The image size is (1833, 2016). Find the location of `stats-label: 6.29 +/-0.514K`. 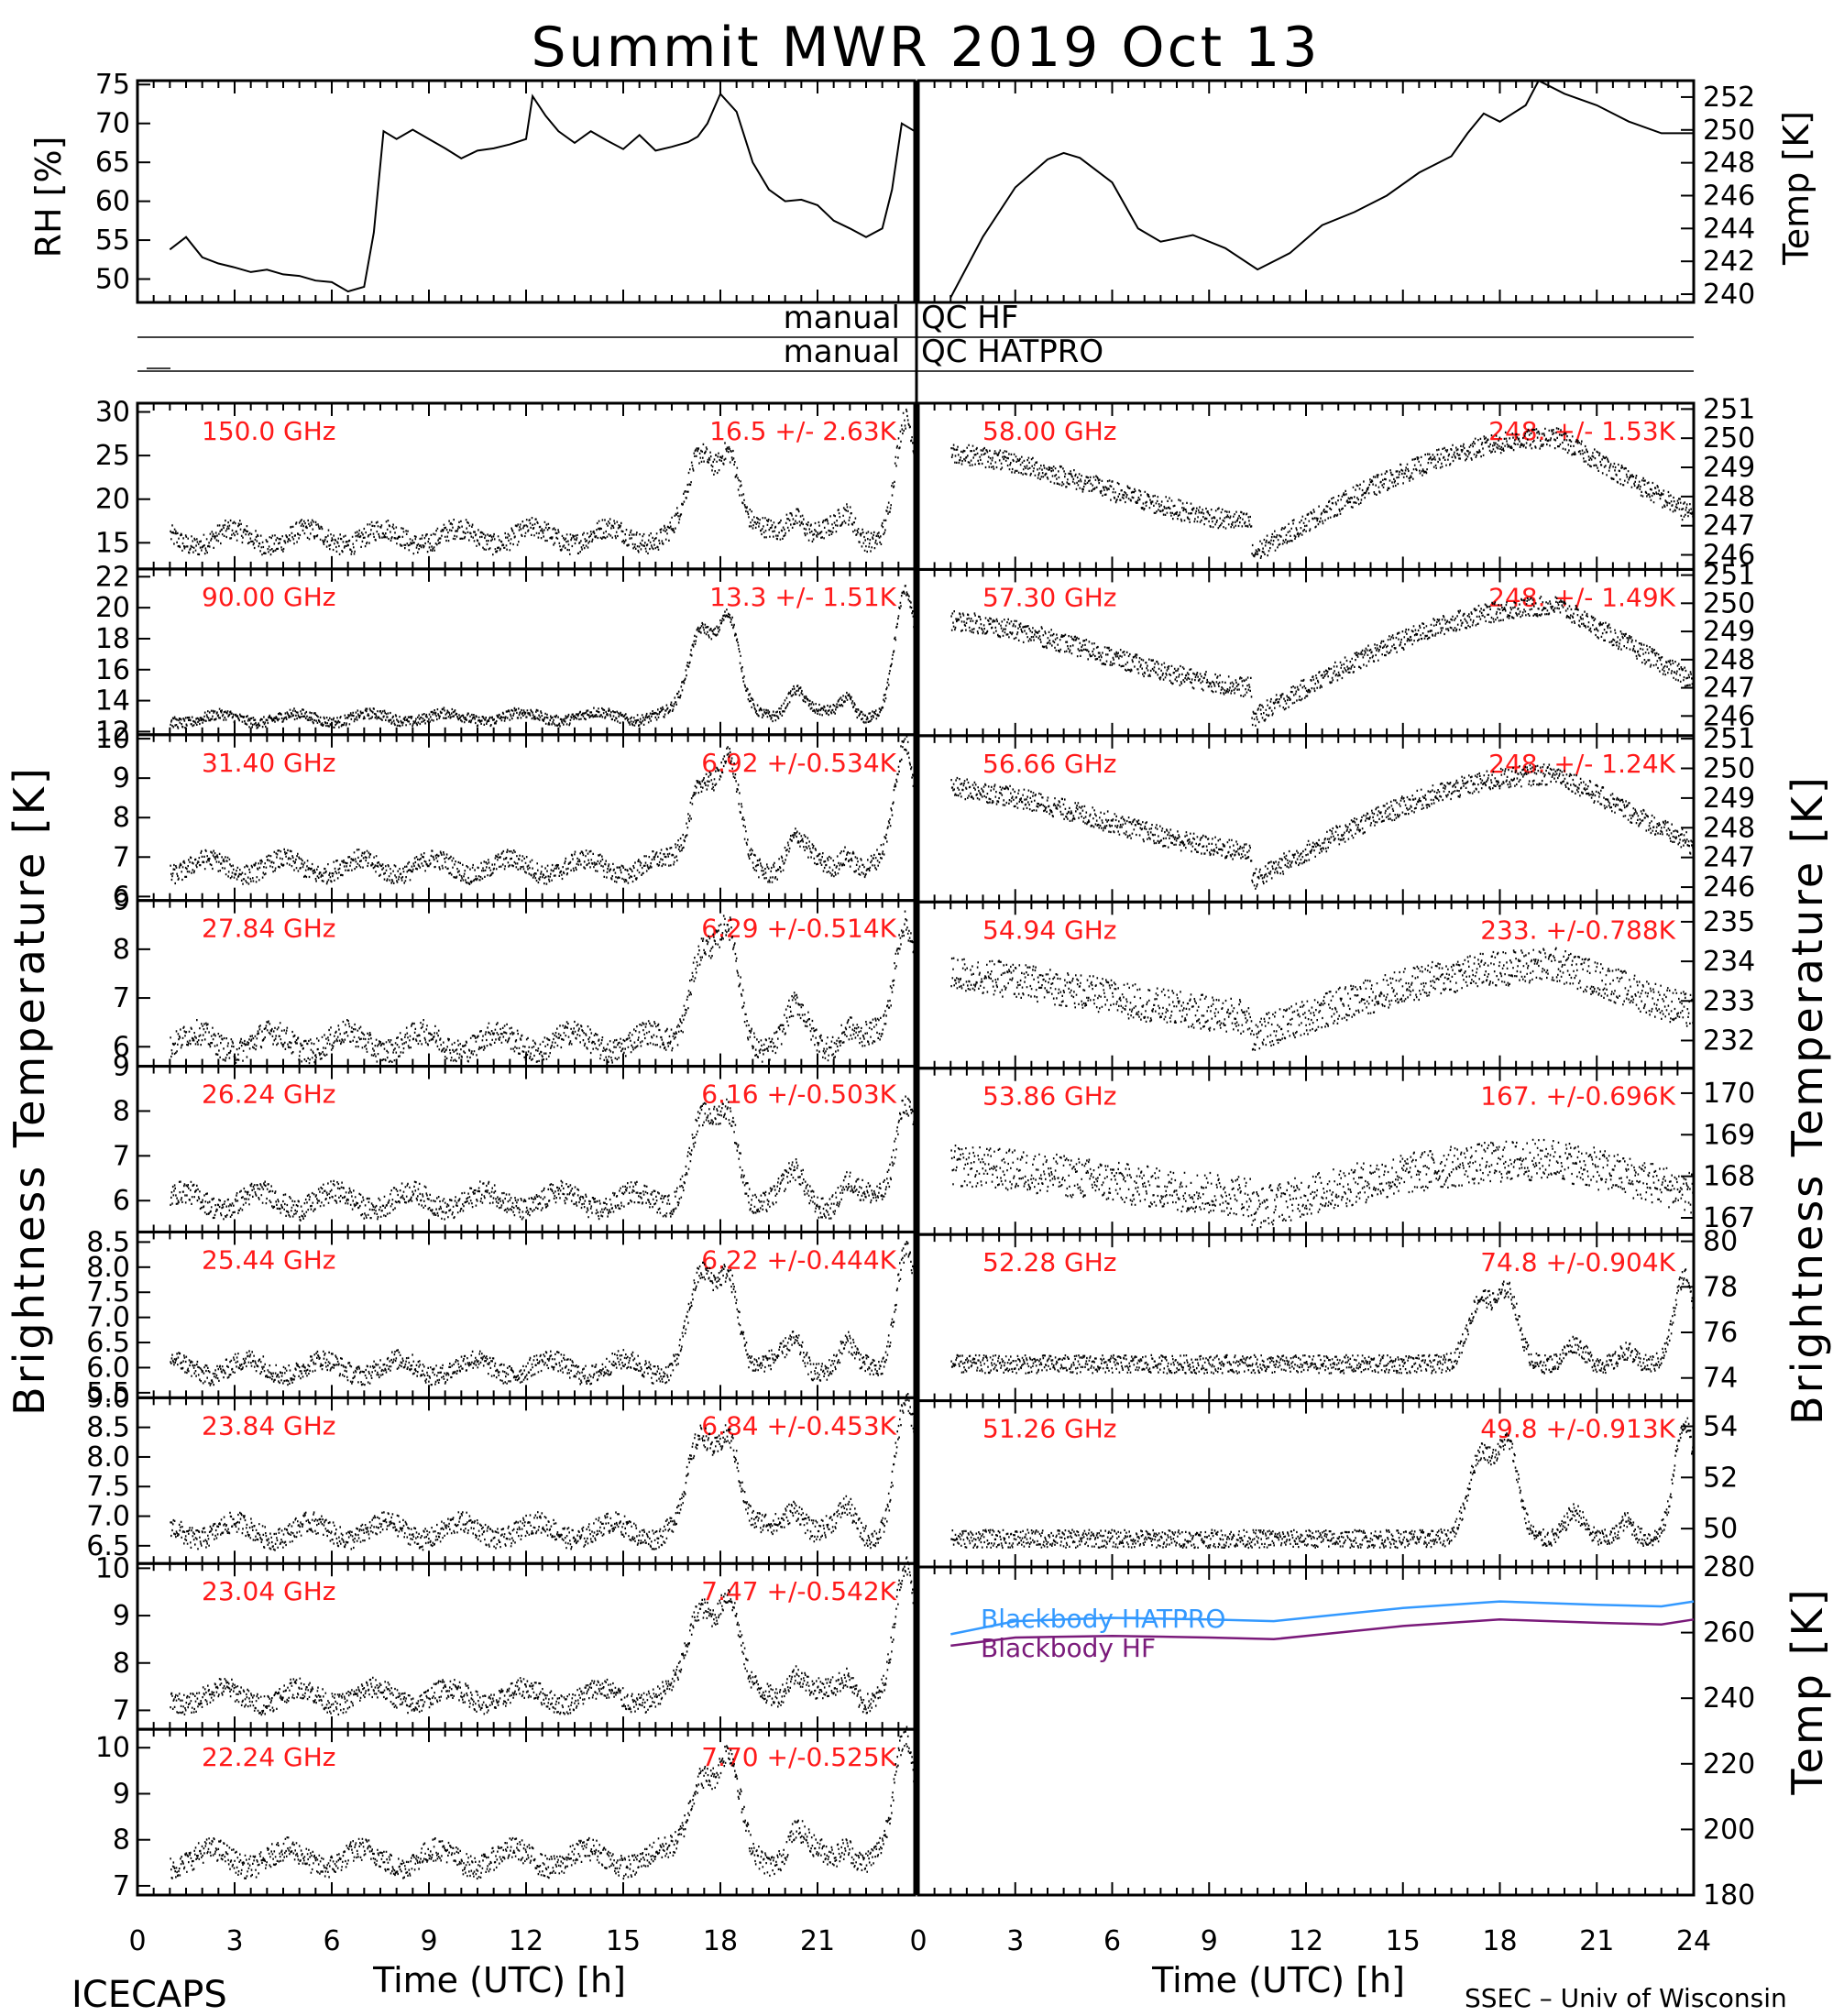

stats-label: 6.29 +/-0.514K is located at coordinates (798, 929).